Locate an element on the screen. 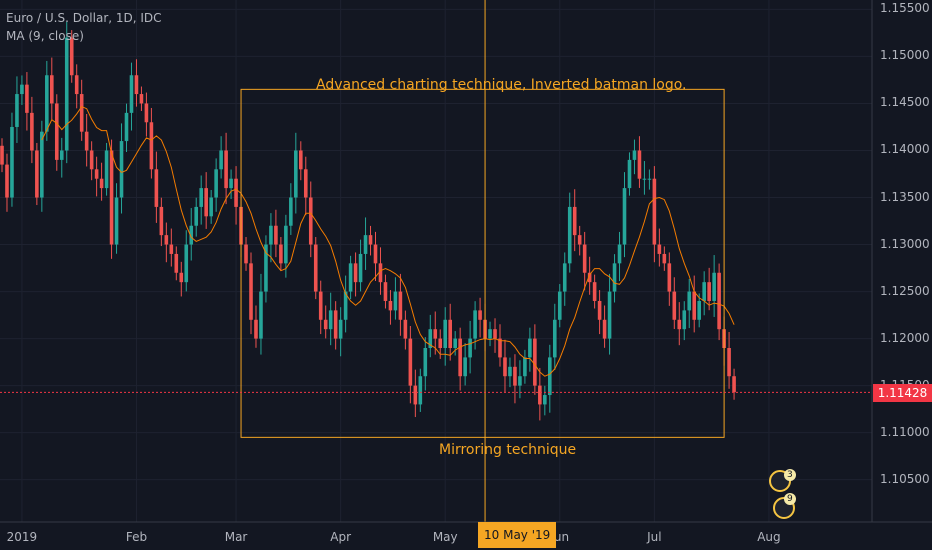 This screenshot has width=932, height=550. price-axis-tick-label: 1.12500 is located at coordinates (905, 290).